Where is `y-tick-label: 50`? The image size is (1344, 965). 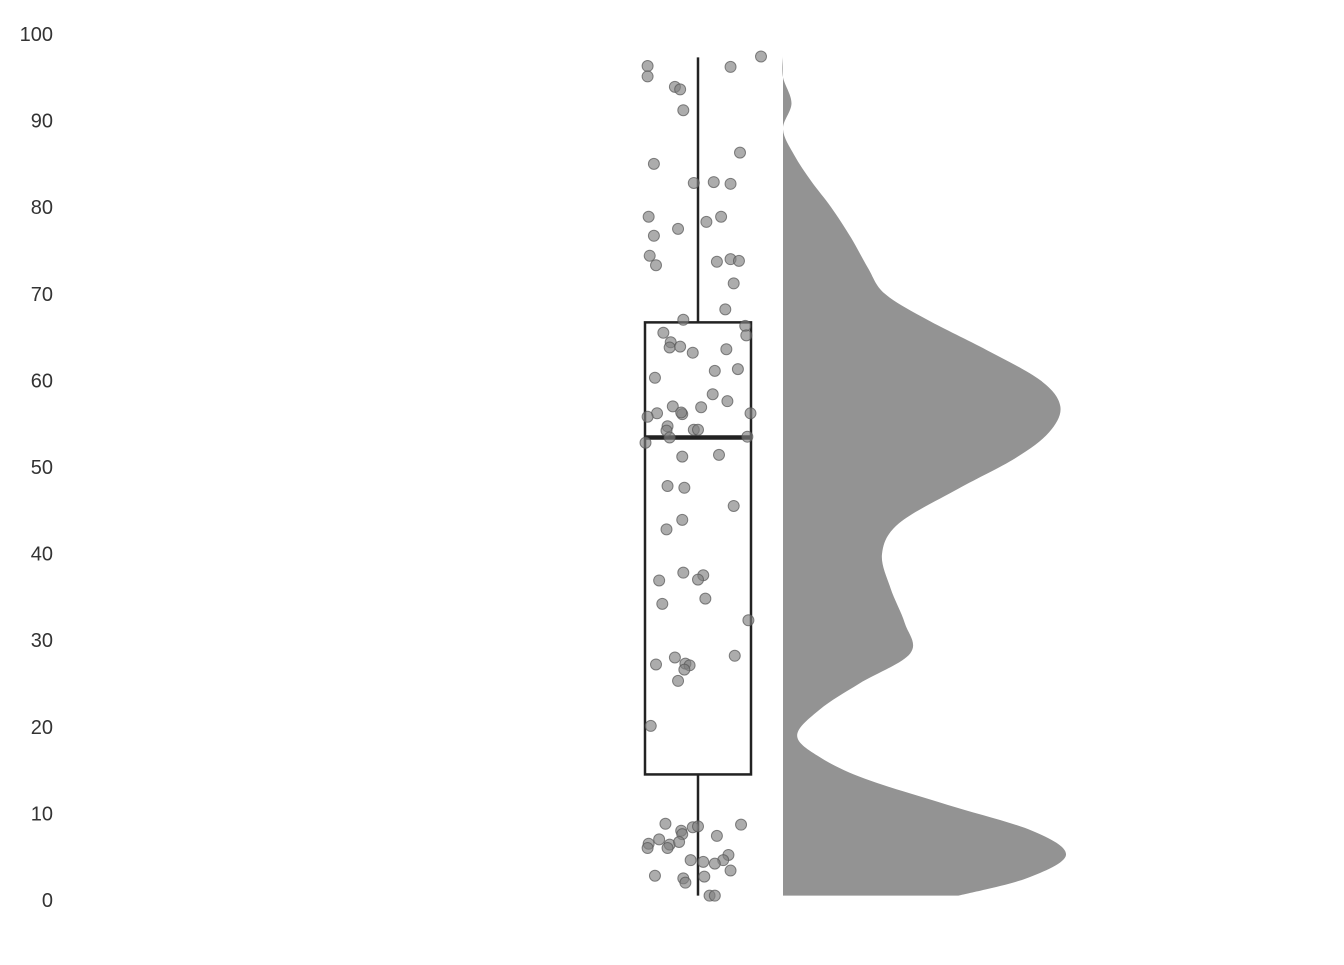
y-tick-label: 50 is located at coordinates (42, 468).